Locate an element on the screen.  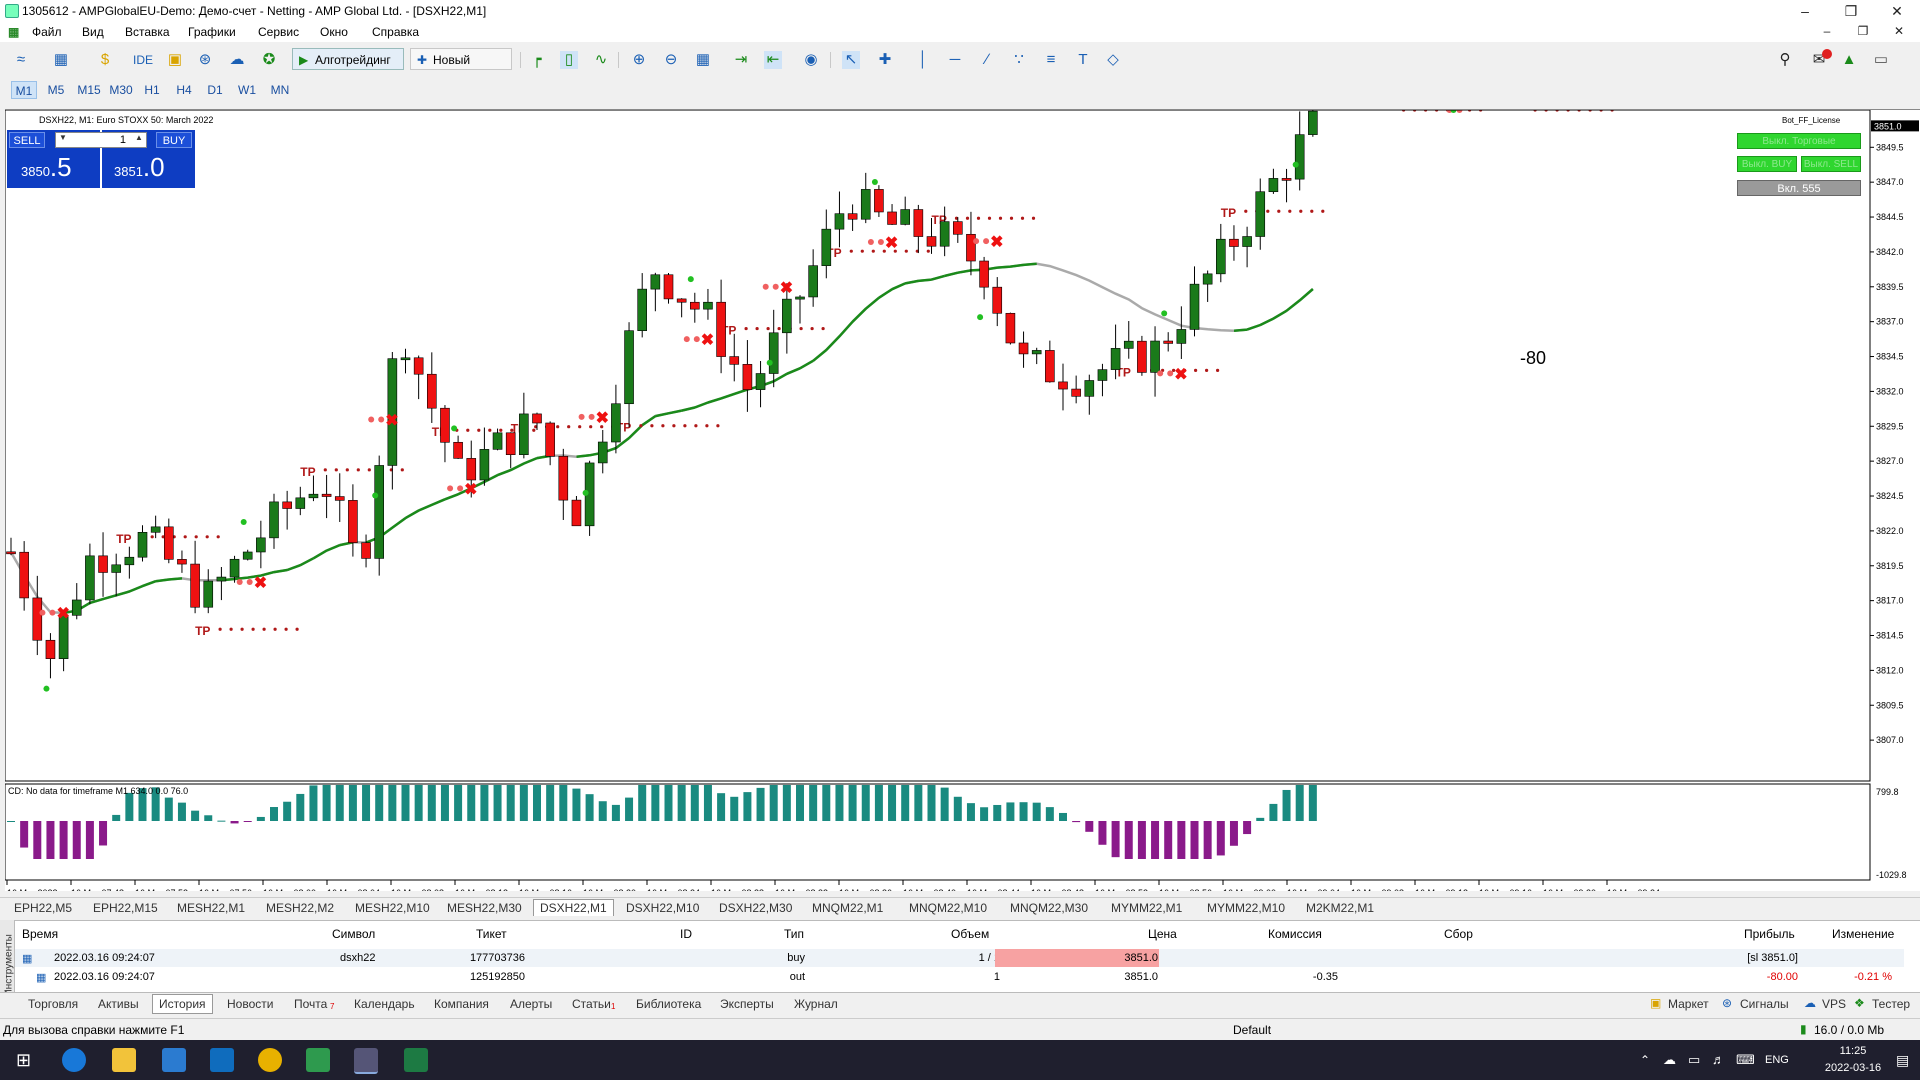
zoom-out-icon: ⊖ is located at coordinates (671, 59).